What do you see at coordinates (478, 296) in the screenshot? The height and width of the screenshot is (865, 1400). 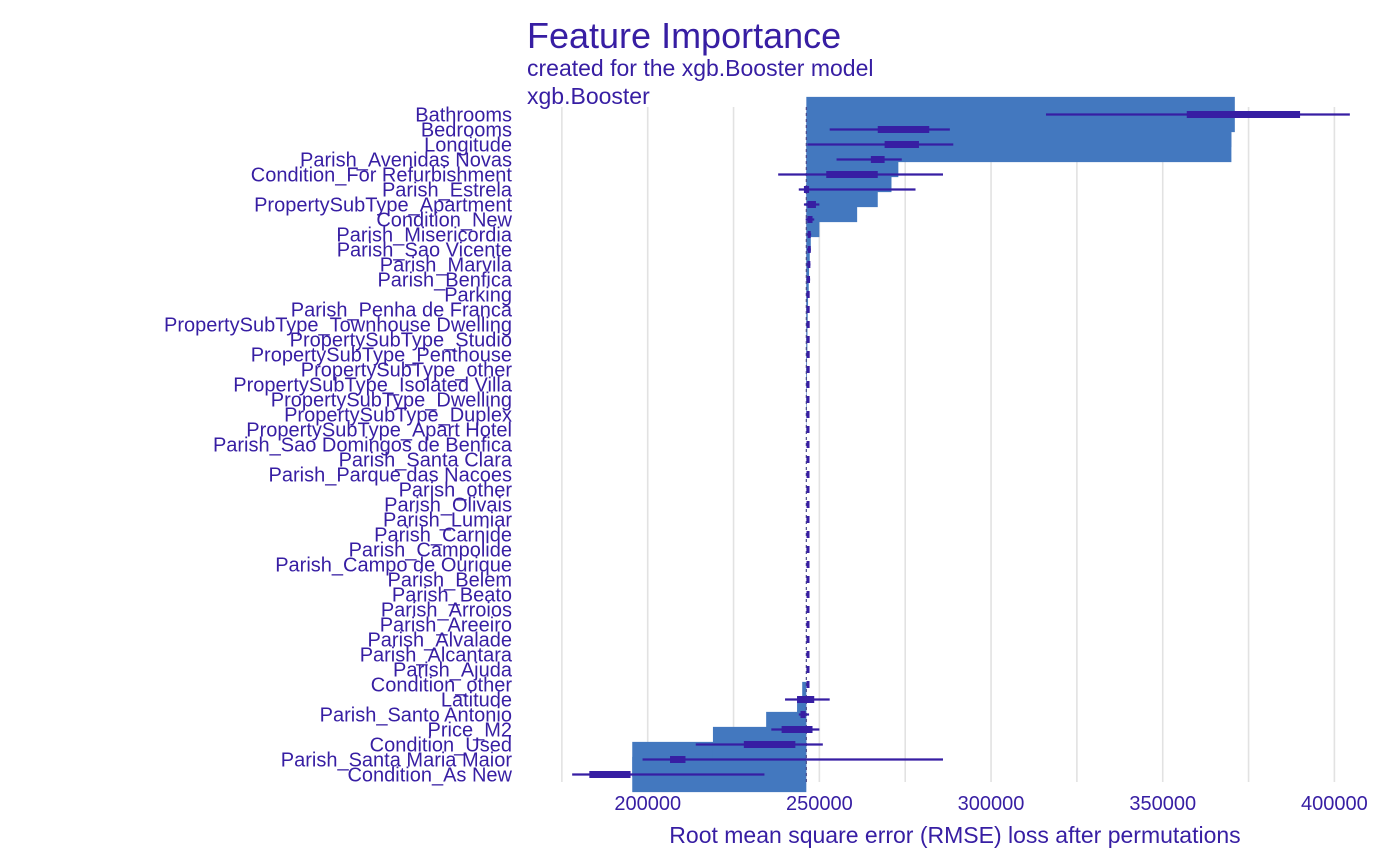 I see `feature-label: Parking` at bounding box center [478, 296].